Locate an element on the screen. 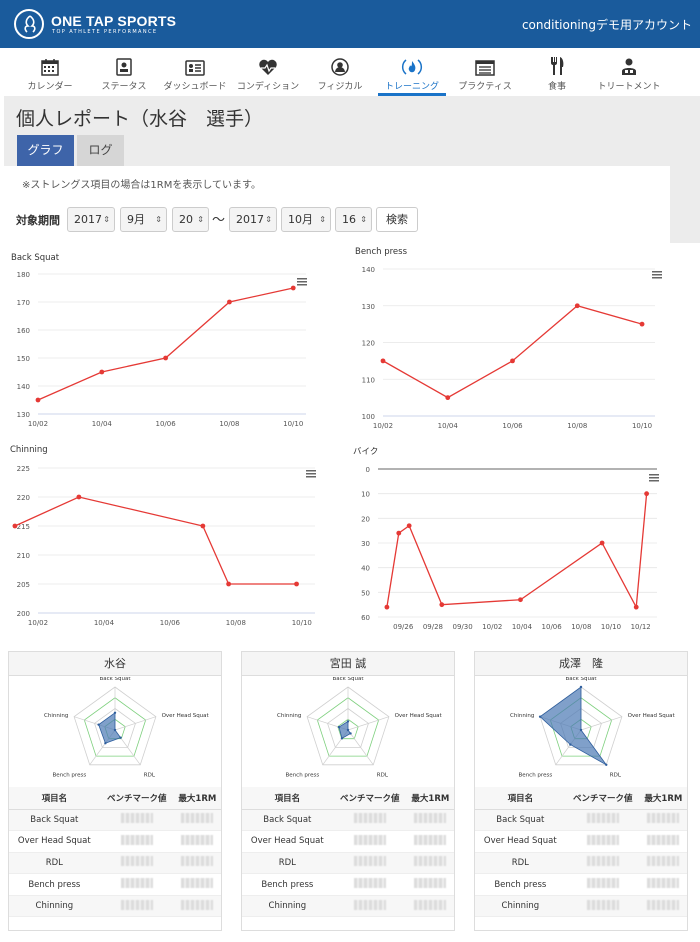 This screenshot has width=700, height=942. nav-item-physical: フィジカル is located at coordinates (340, 72).